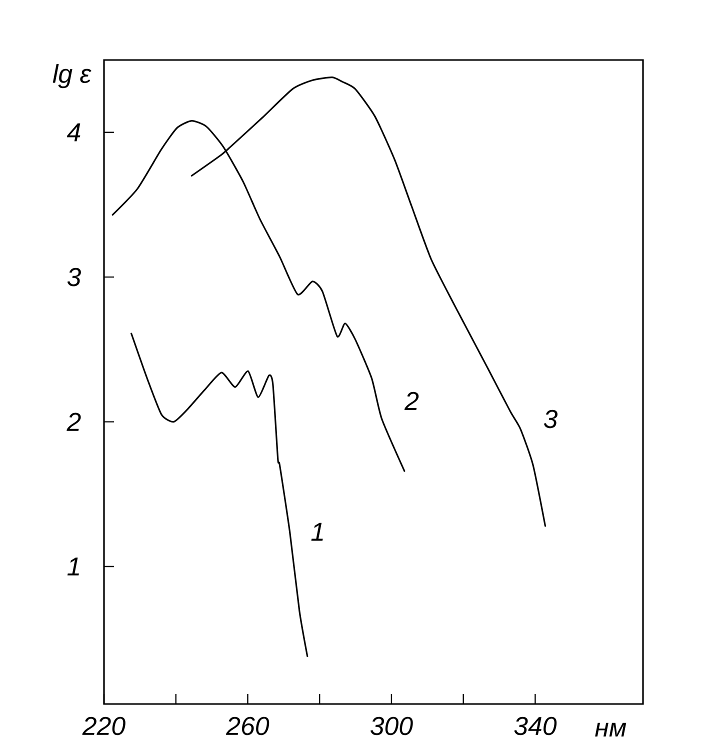  What do you see at coordinates (610, 729) in the screenshot?
I see `x-axis-title: нм` at bounding box center [610, 729].